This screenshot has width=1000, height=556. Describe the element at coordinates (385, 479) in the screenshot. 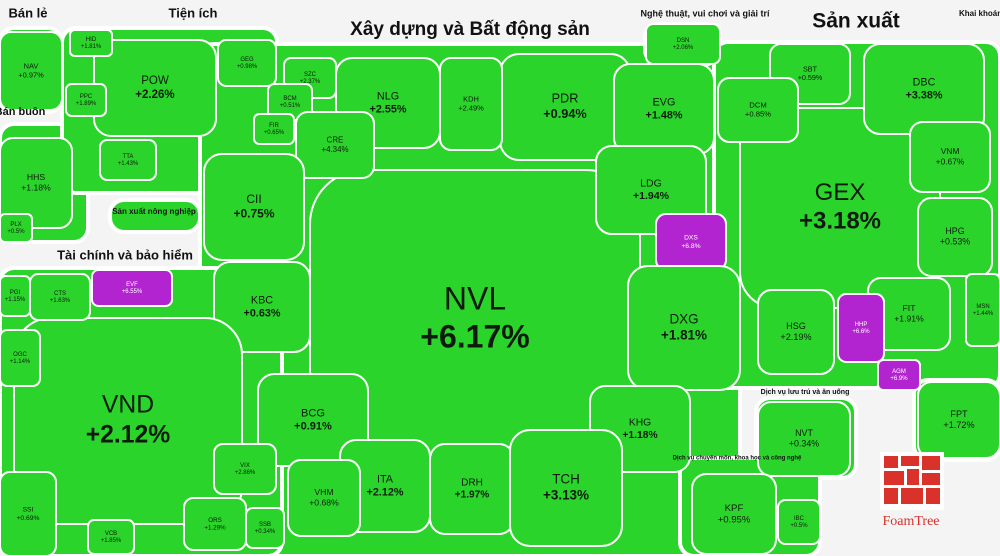

I see `ticker: ITA` at that location.